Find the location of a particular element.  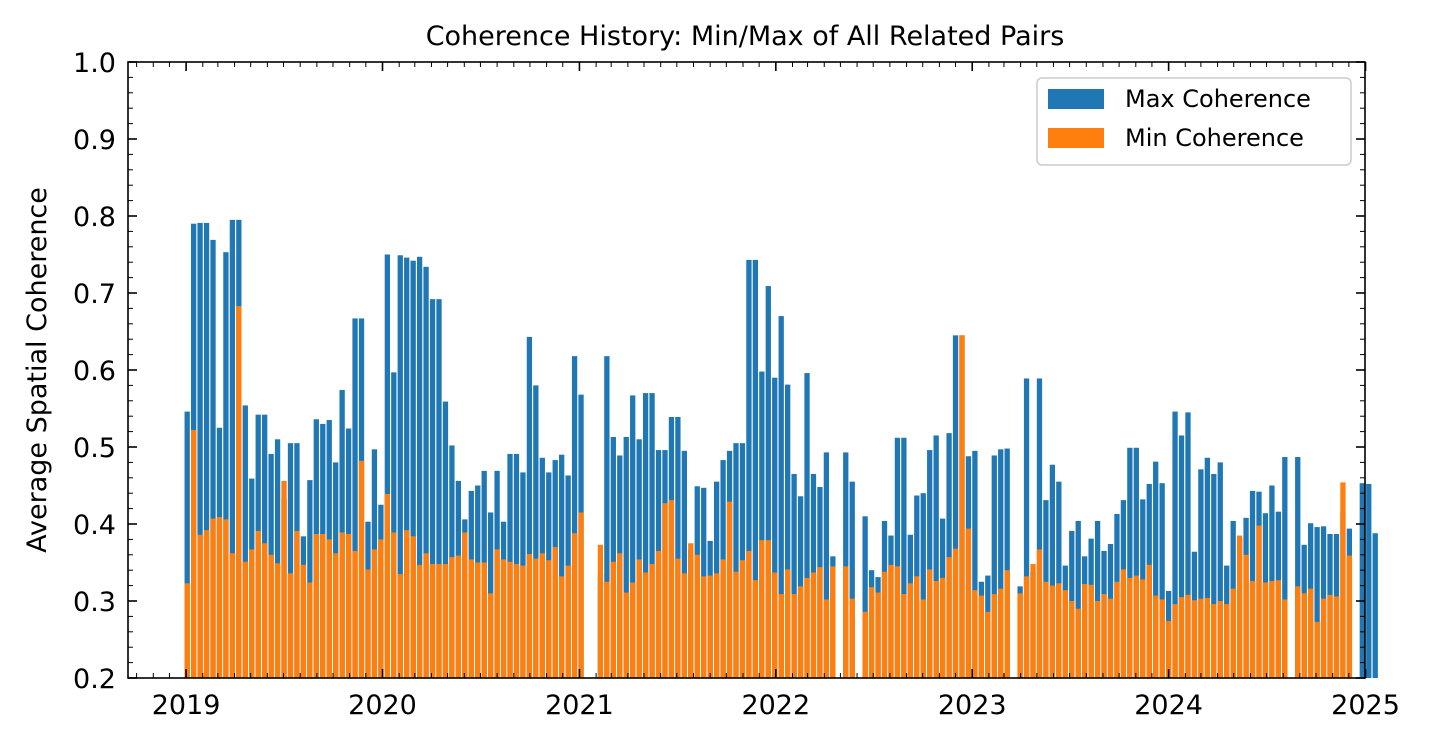

y-tick-label: 1.0 is located at coordinates (94, 63).